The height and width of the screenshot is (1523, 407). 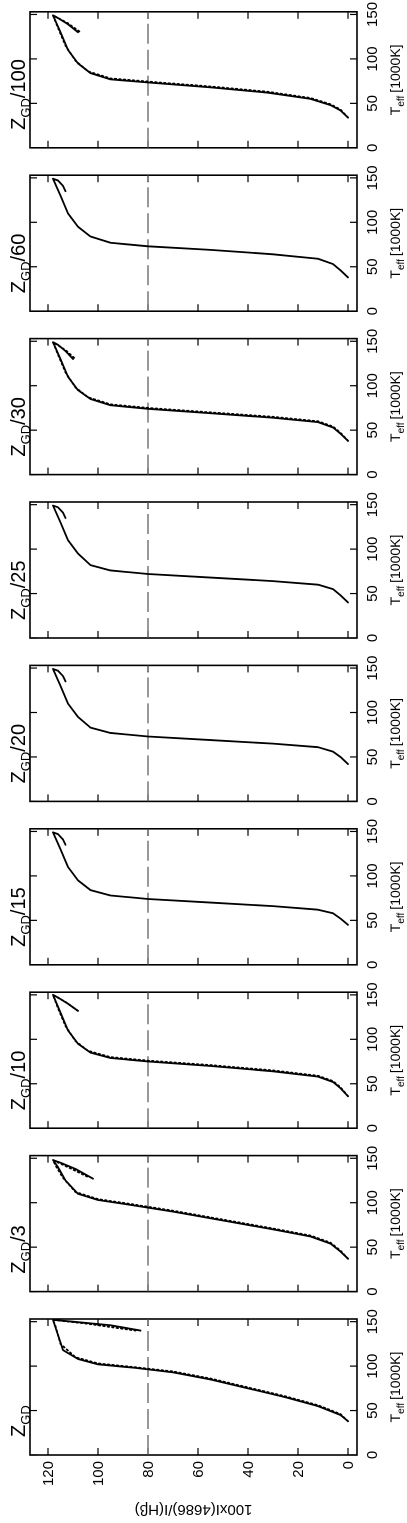 I want to click on panel-title: ZGD/15, so click(x=20, y=917).